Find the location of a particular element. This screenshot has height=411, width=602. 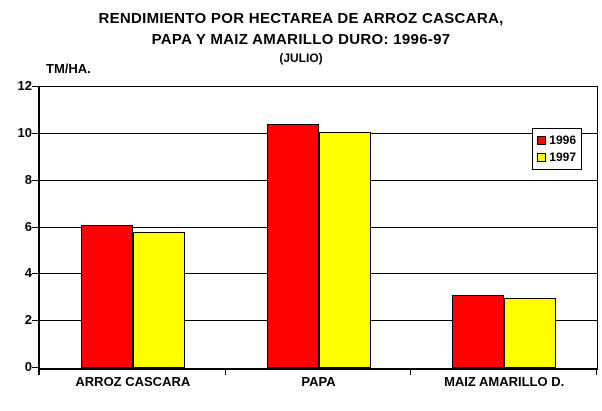

legend-label-1997: 1997 is located at coordinates (562, 157).